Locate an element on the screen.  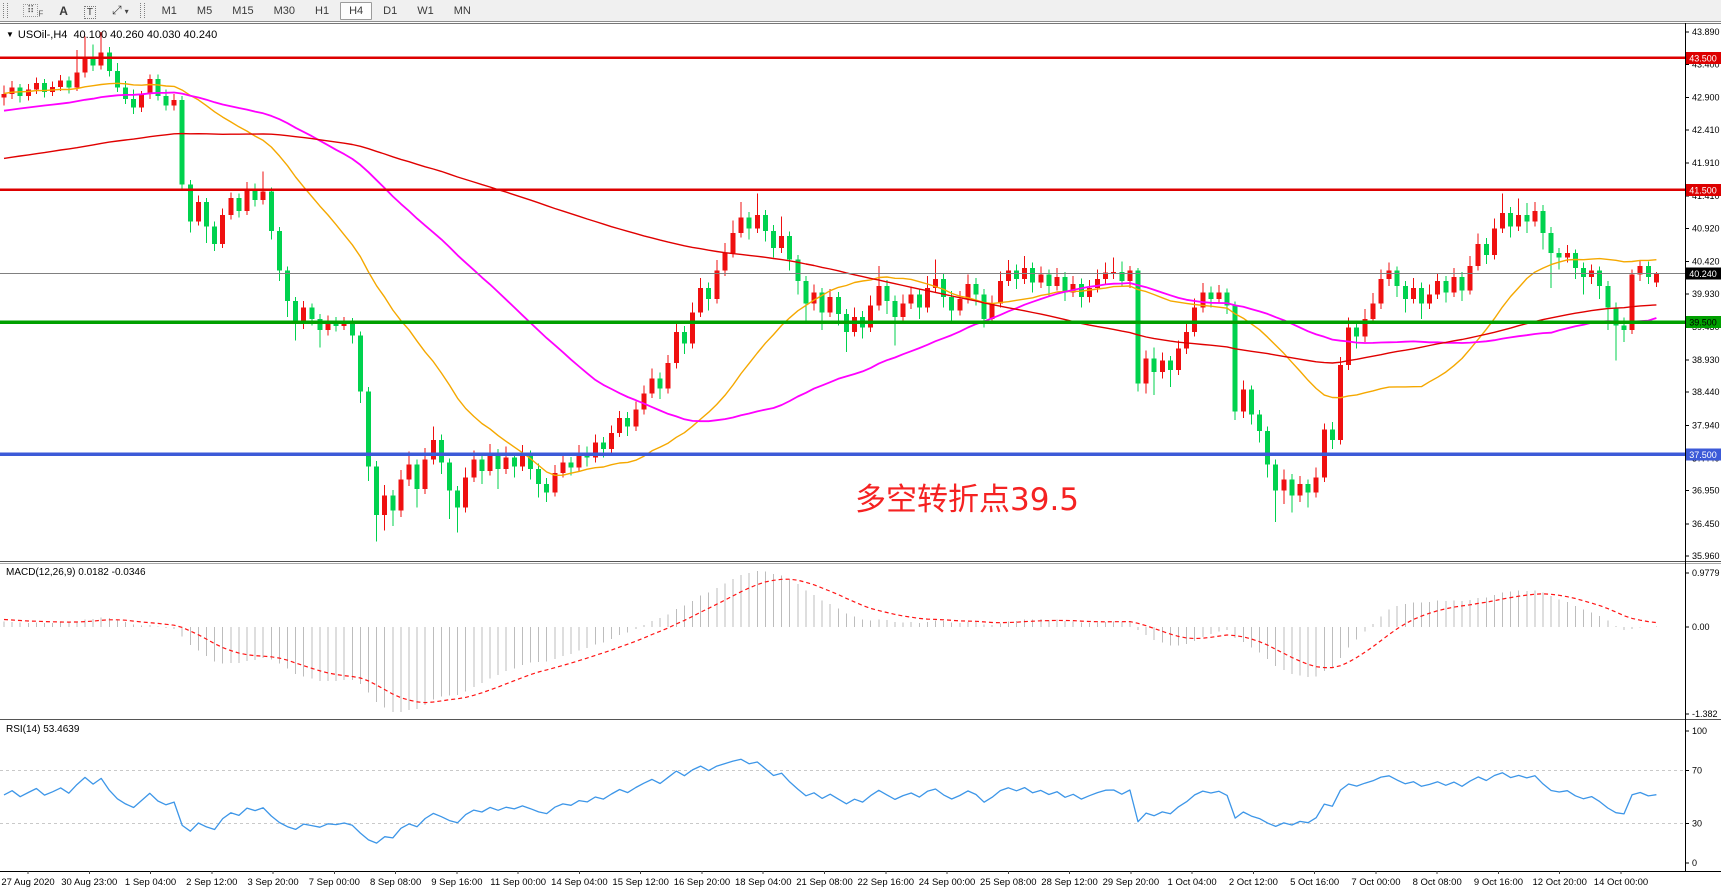
time-axis-label: 25 Sep 08:00 is located at coordinates (1008, 882).